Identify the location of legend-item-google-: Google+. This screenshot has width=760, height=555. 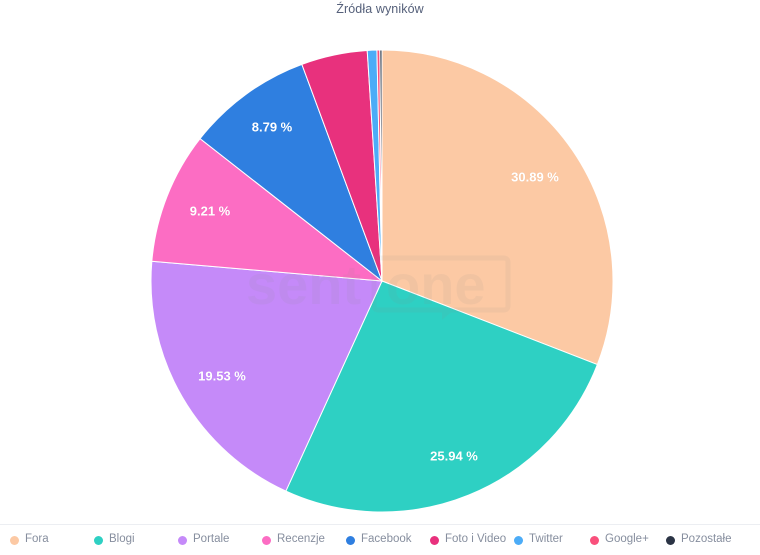
(619, 540).